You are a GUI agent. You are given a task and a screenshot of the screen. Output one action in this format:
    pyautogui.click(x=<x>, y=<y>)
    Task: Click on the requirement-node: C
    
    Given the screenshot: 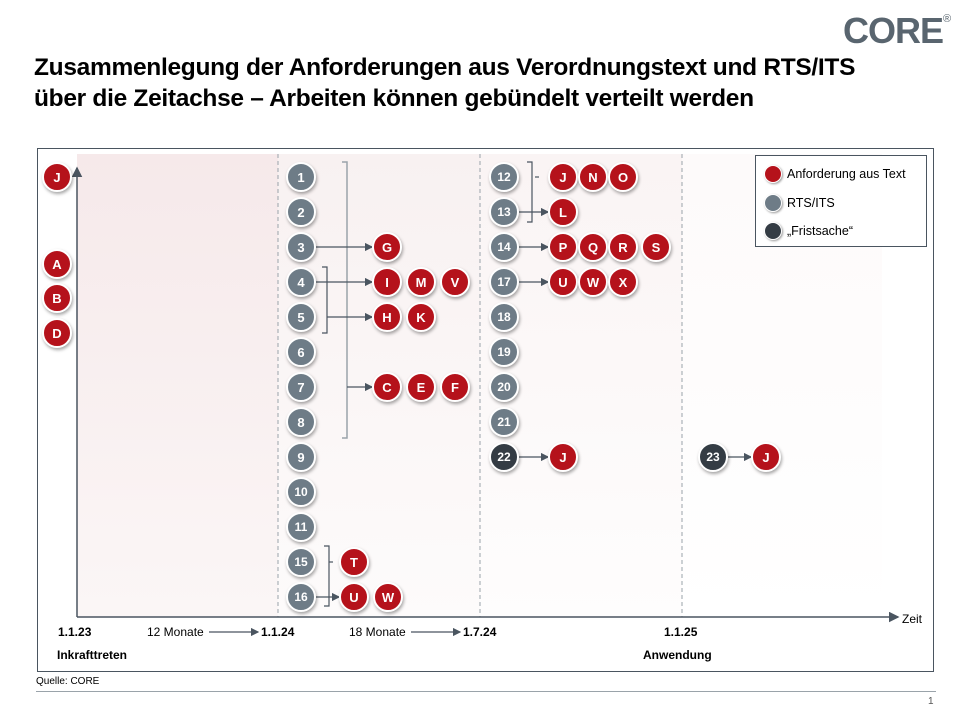 What is the action you would take?
    pyautogui.click(x=387, y=387)
    